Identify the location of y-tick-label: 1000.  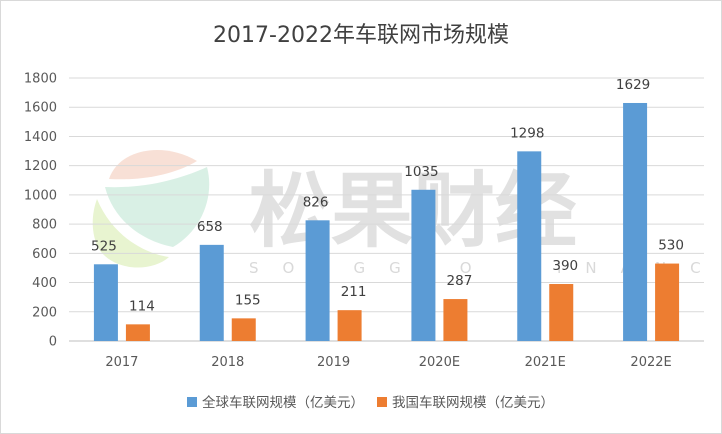
(40, 195).